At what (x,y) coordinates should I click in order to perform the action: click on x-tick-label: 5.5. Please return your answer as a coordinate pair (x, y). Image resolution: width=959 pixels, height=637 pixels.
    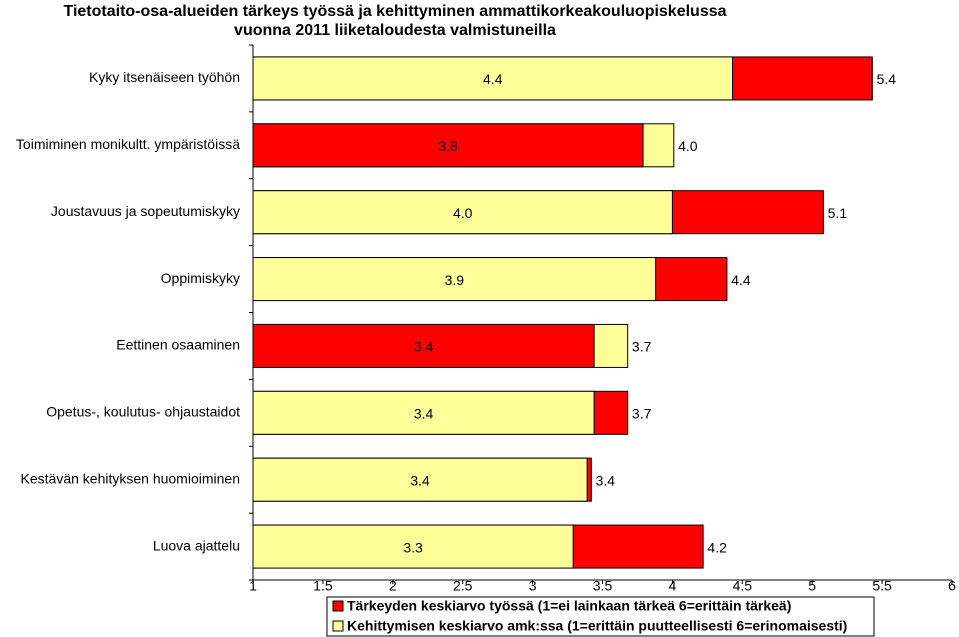
    Looking at the image, I should click on (882, 586).